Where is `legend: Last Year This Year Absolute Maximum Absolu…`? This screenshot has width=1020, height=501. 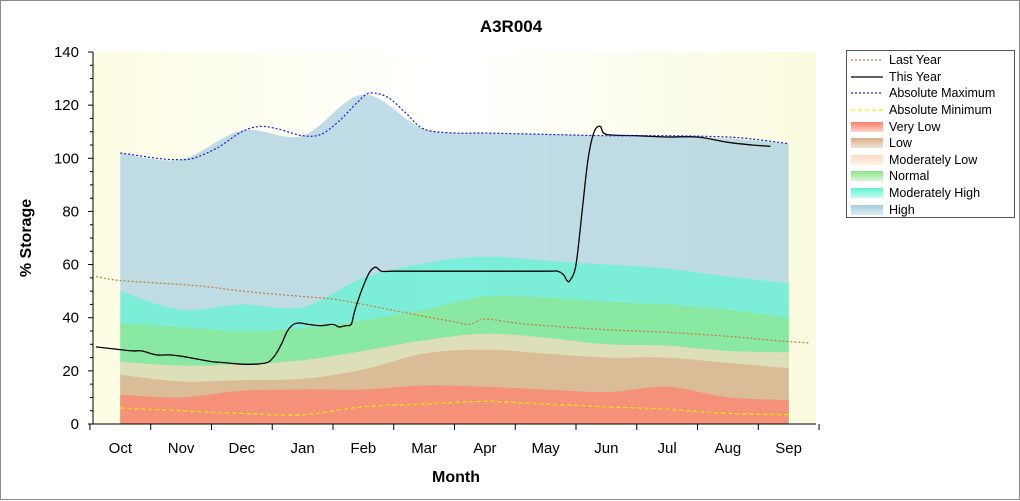 legend: Last Year This Year Absolute Maximum Absolu… is located at coordinates (930, 134).